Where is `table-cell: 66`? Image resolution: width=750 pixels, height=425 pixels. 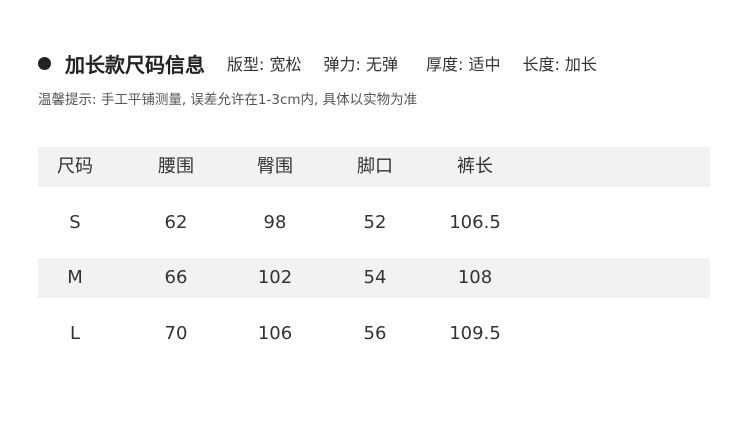 table-cell: 66 is located at coordinates (176, 277).